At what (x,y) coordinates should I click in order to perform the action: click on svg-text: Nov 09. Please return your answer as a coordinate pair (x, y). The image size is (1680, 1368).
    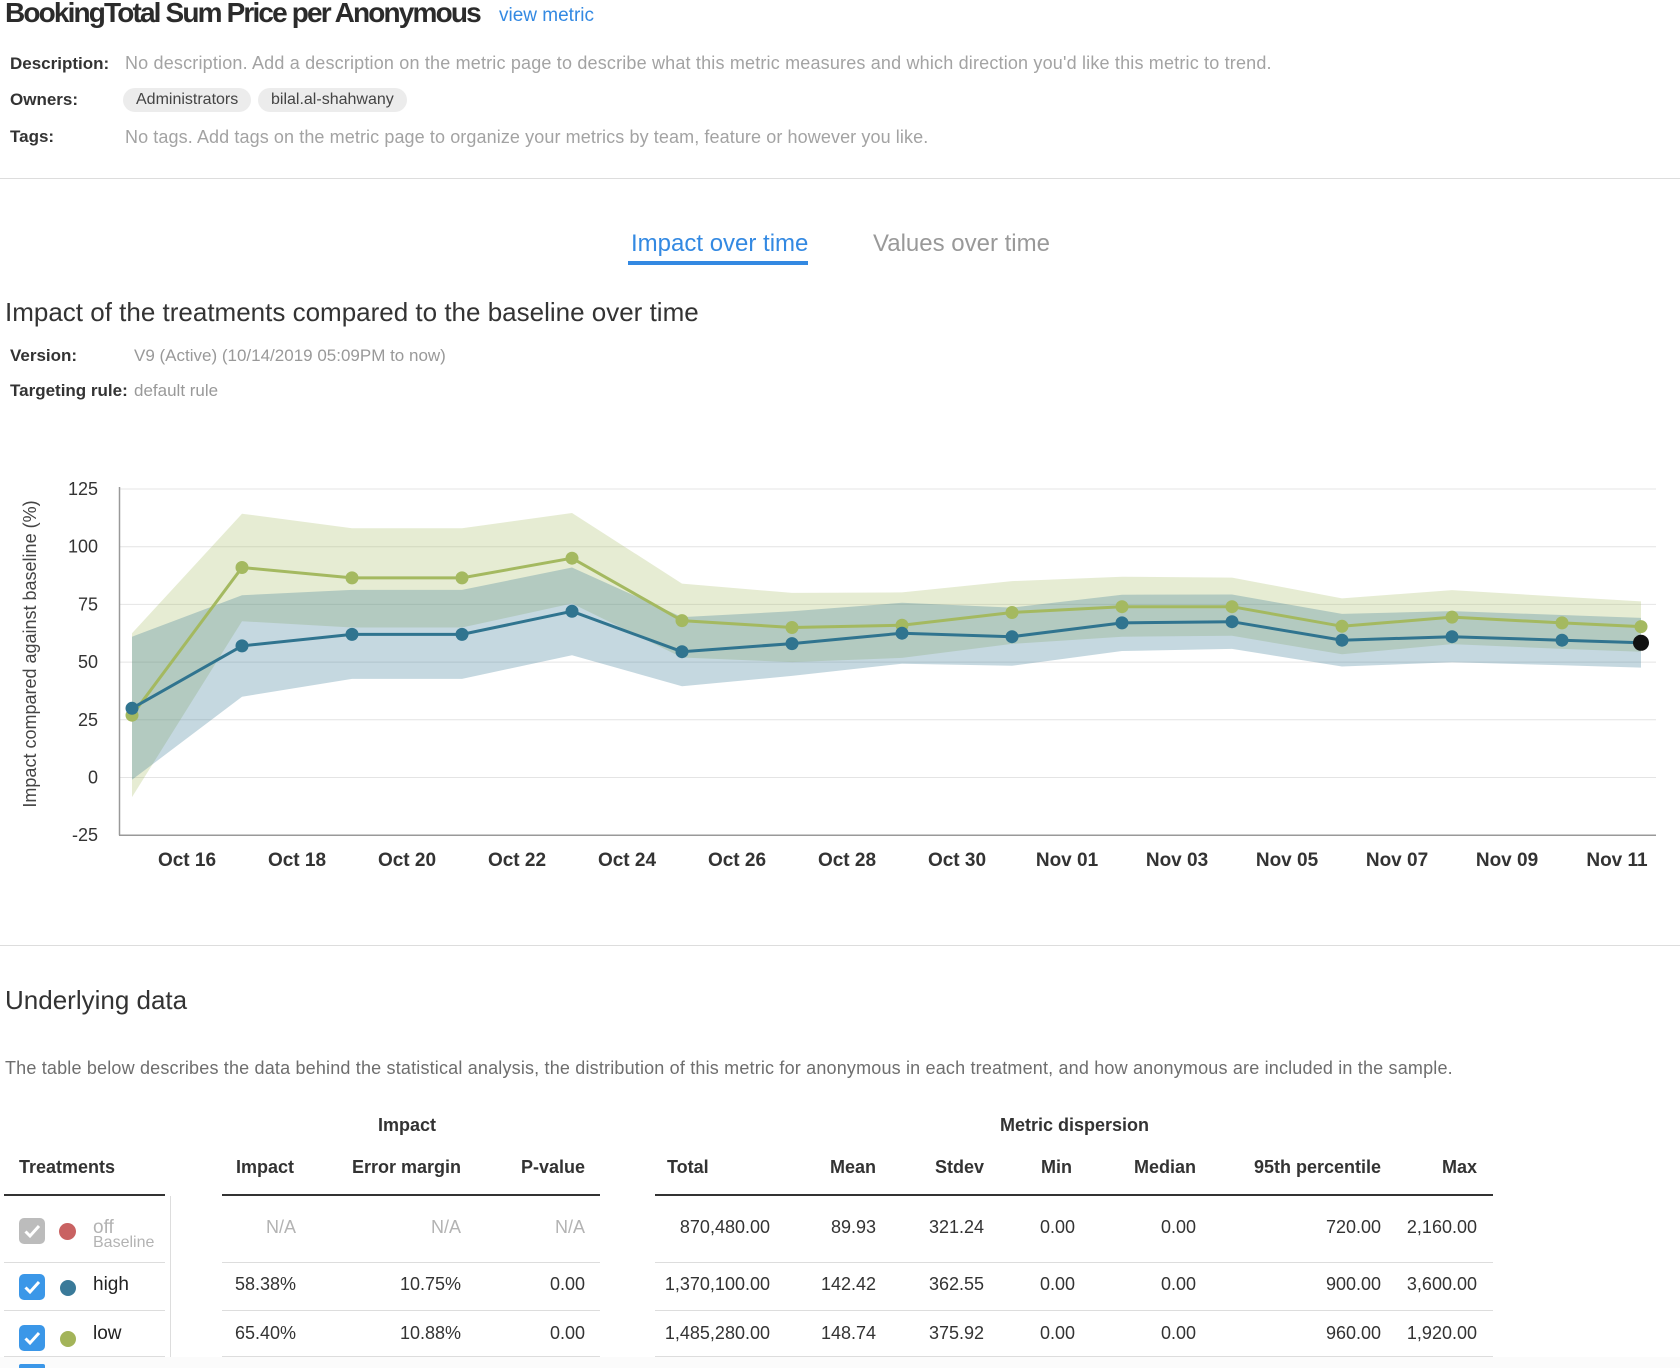
    Looking at the image, I should click on (1507, 860).